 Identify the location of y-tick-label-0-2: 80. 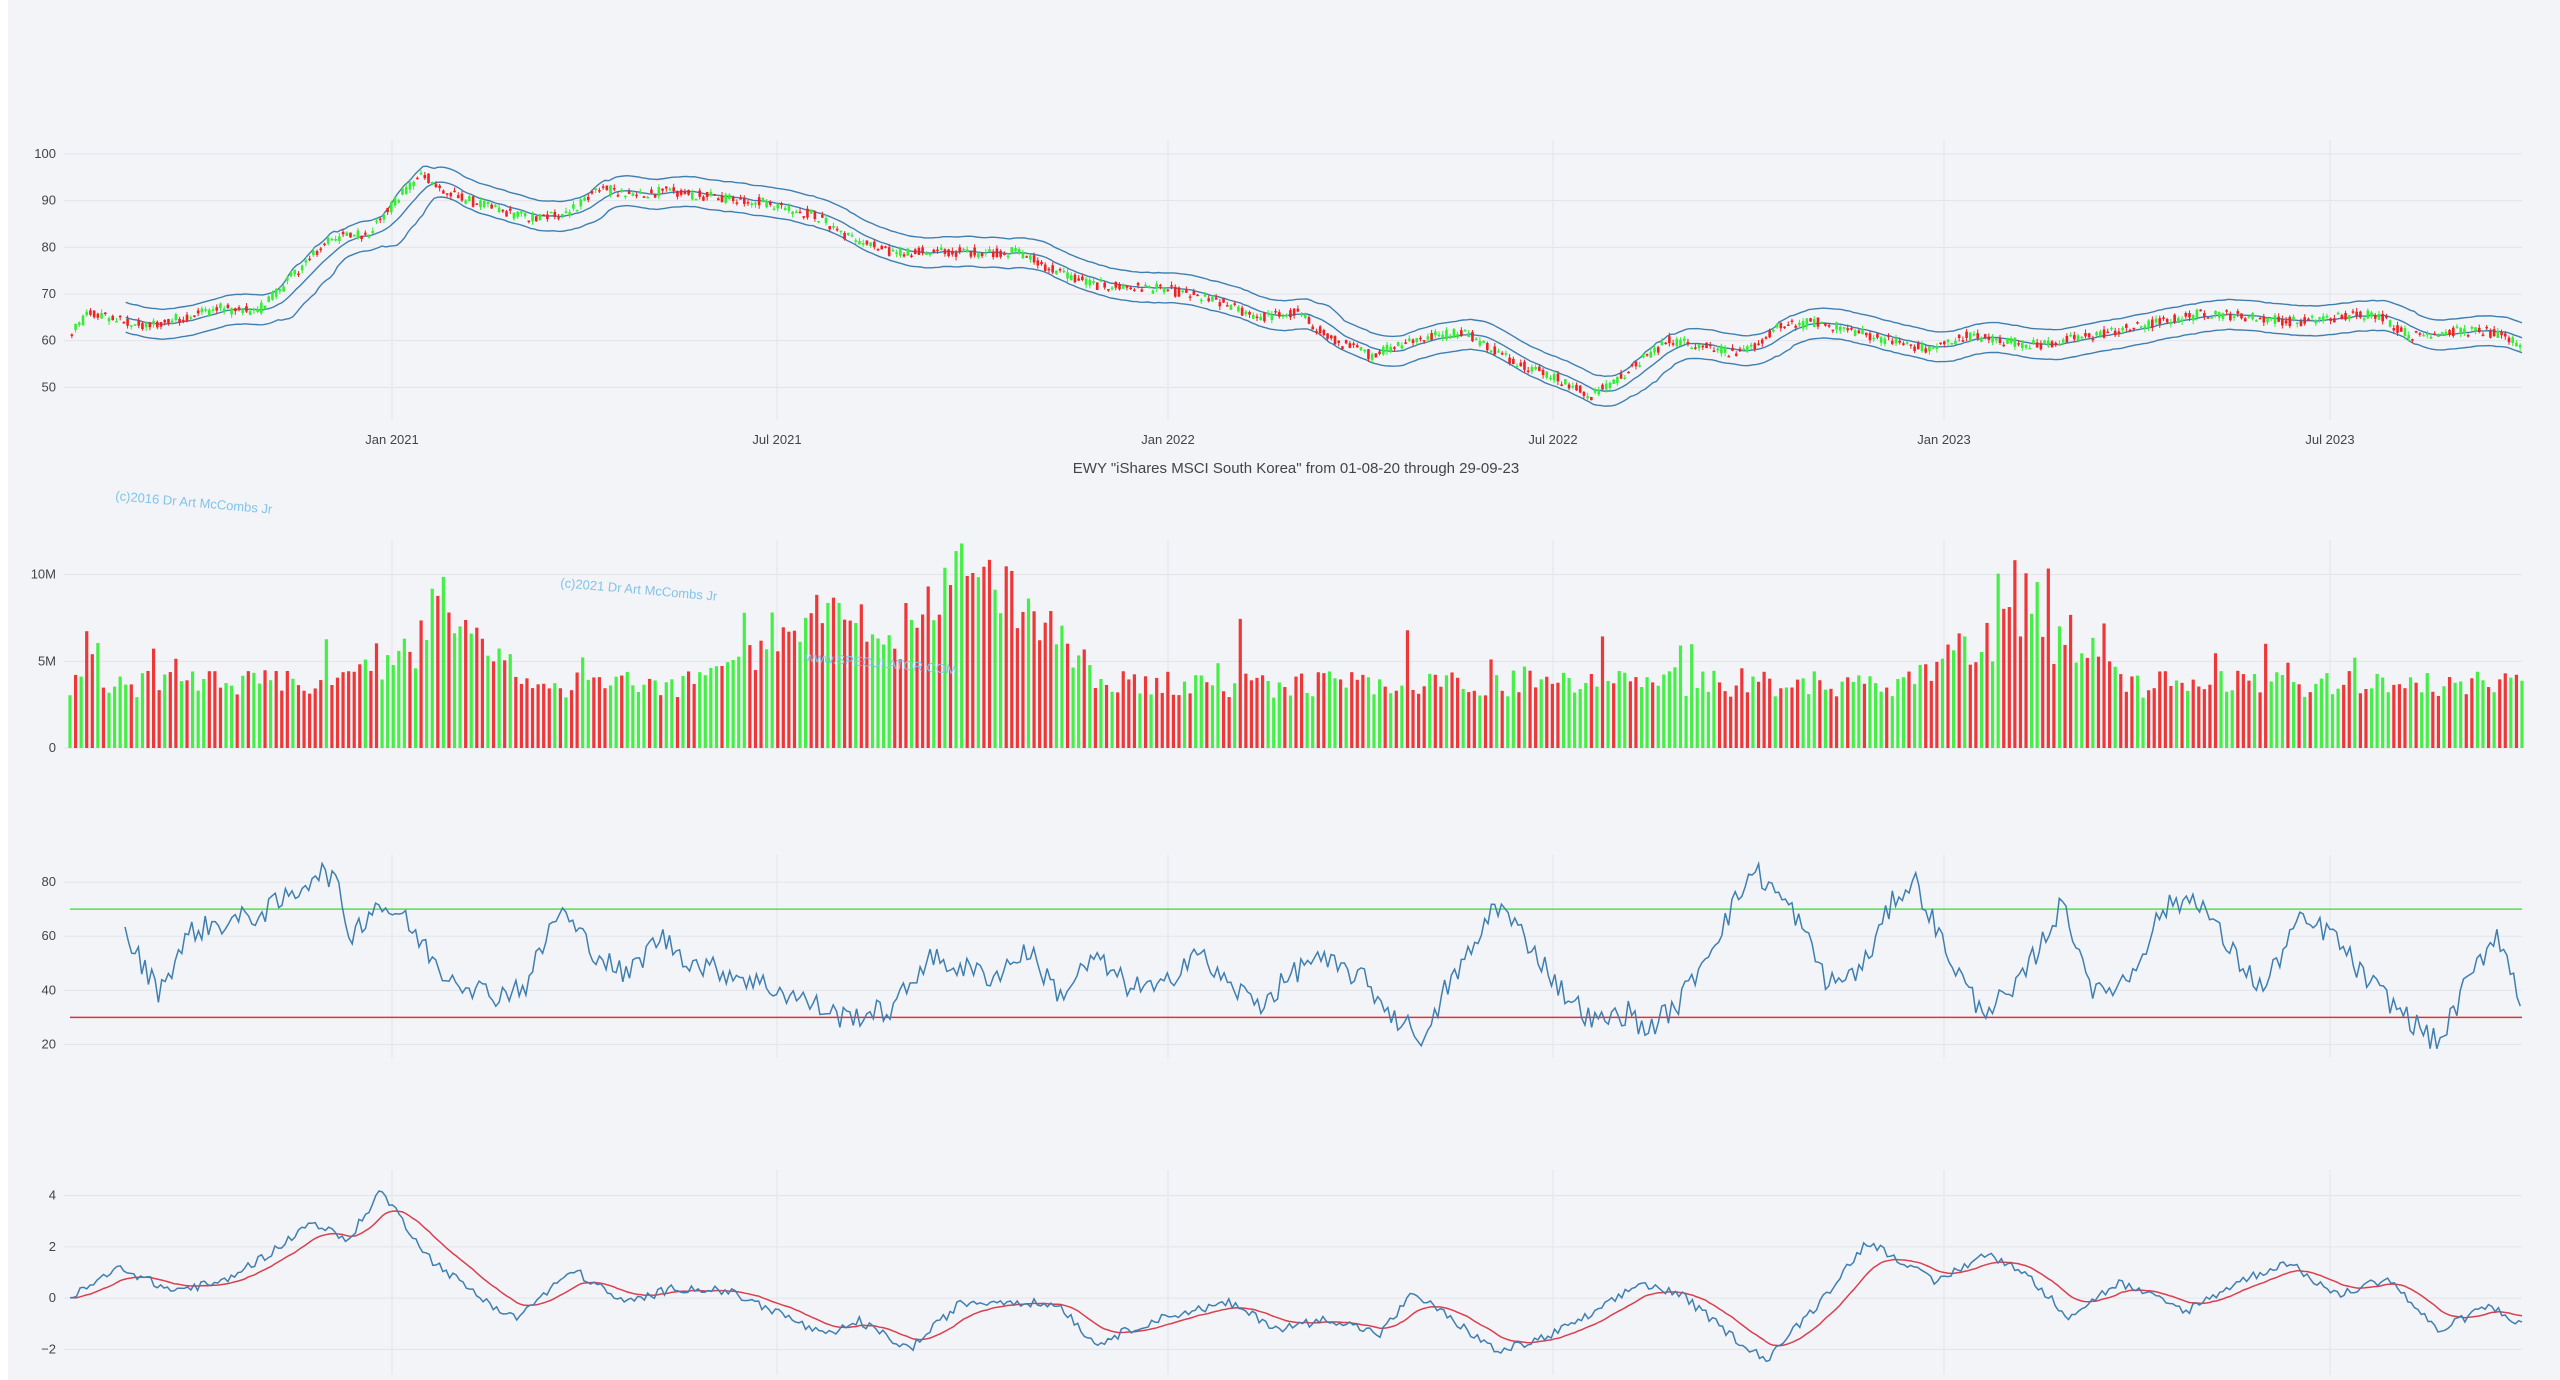
(49, 246).